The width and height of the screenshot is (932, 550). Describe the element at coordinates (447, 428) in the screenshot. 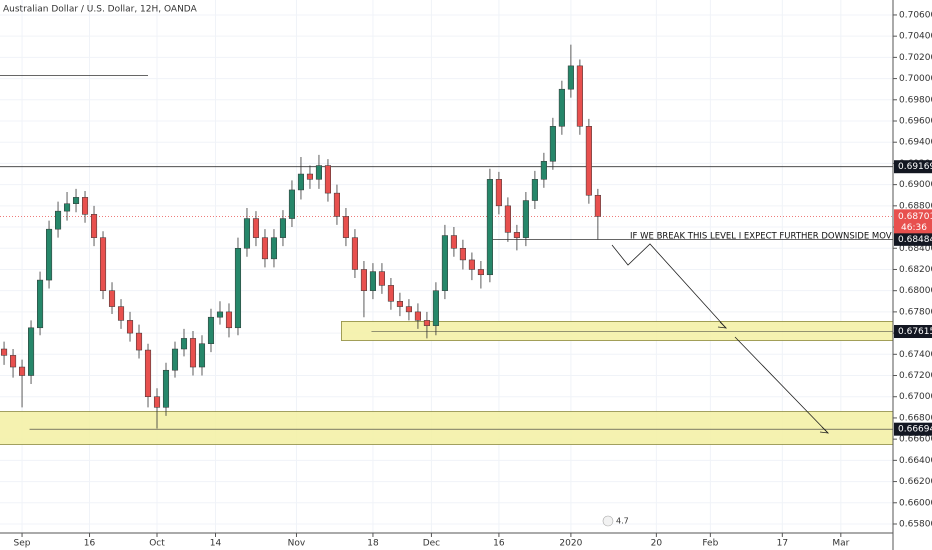

I see `zone` at that location.